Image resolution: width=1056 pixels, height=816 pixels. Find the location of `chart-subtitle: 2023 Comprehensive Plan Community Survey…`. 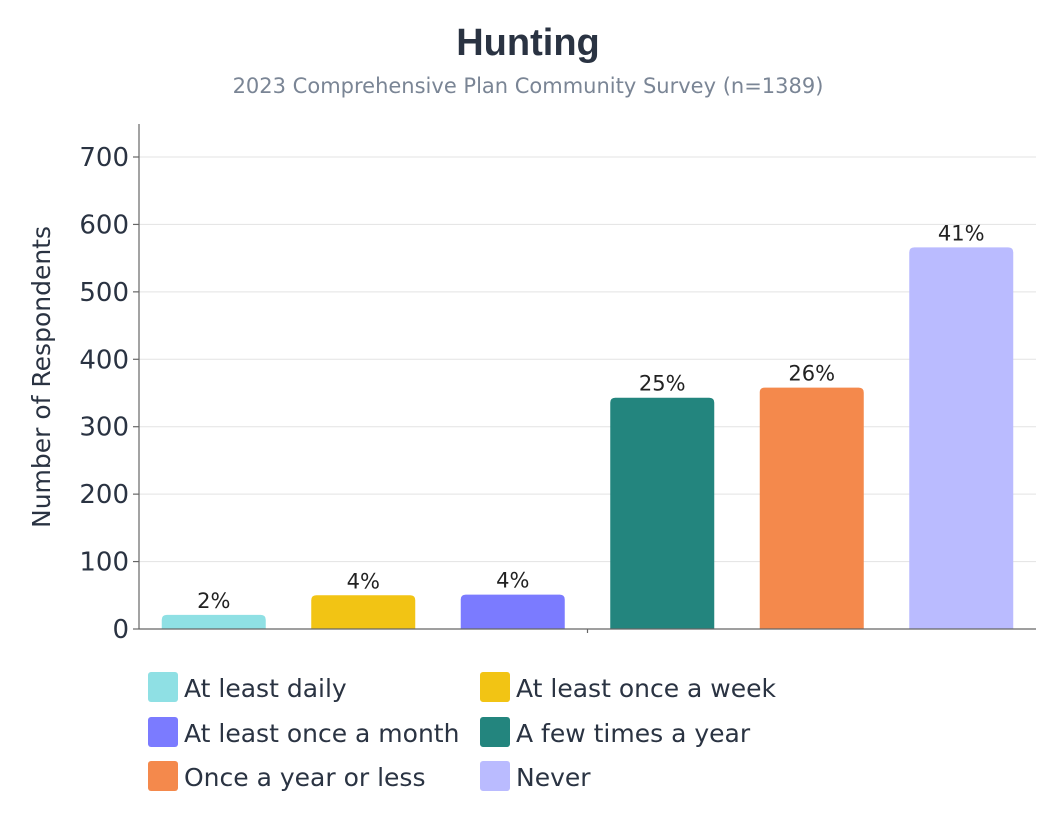

chart-subtitle: 2023 Comprehensive Plan Community Survey… is located at coordinates (528, 86).